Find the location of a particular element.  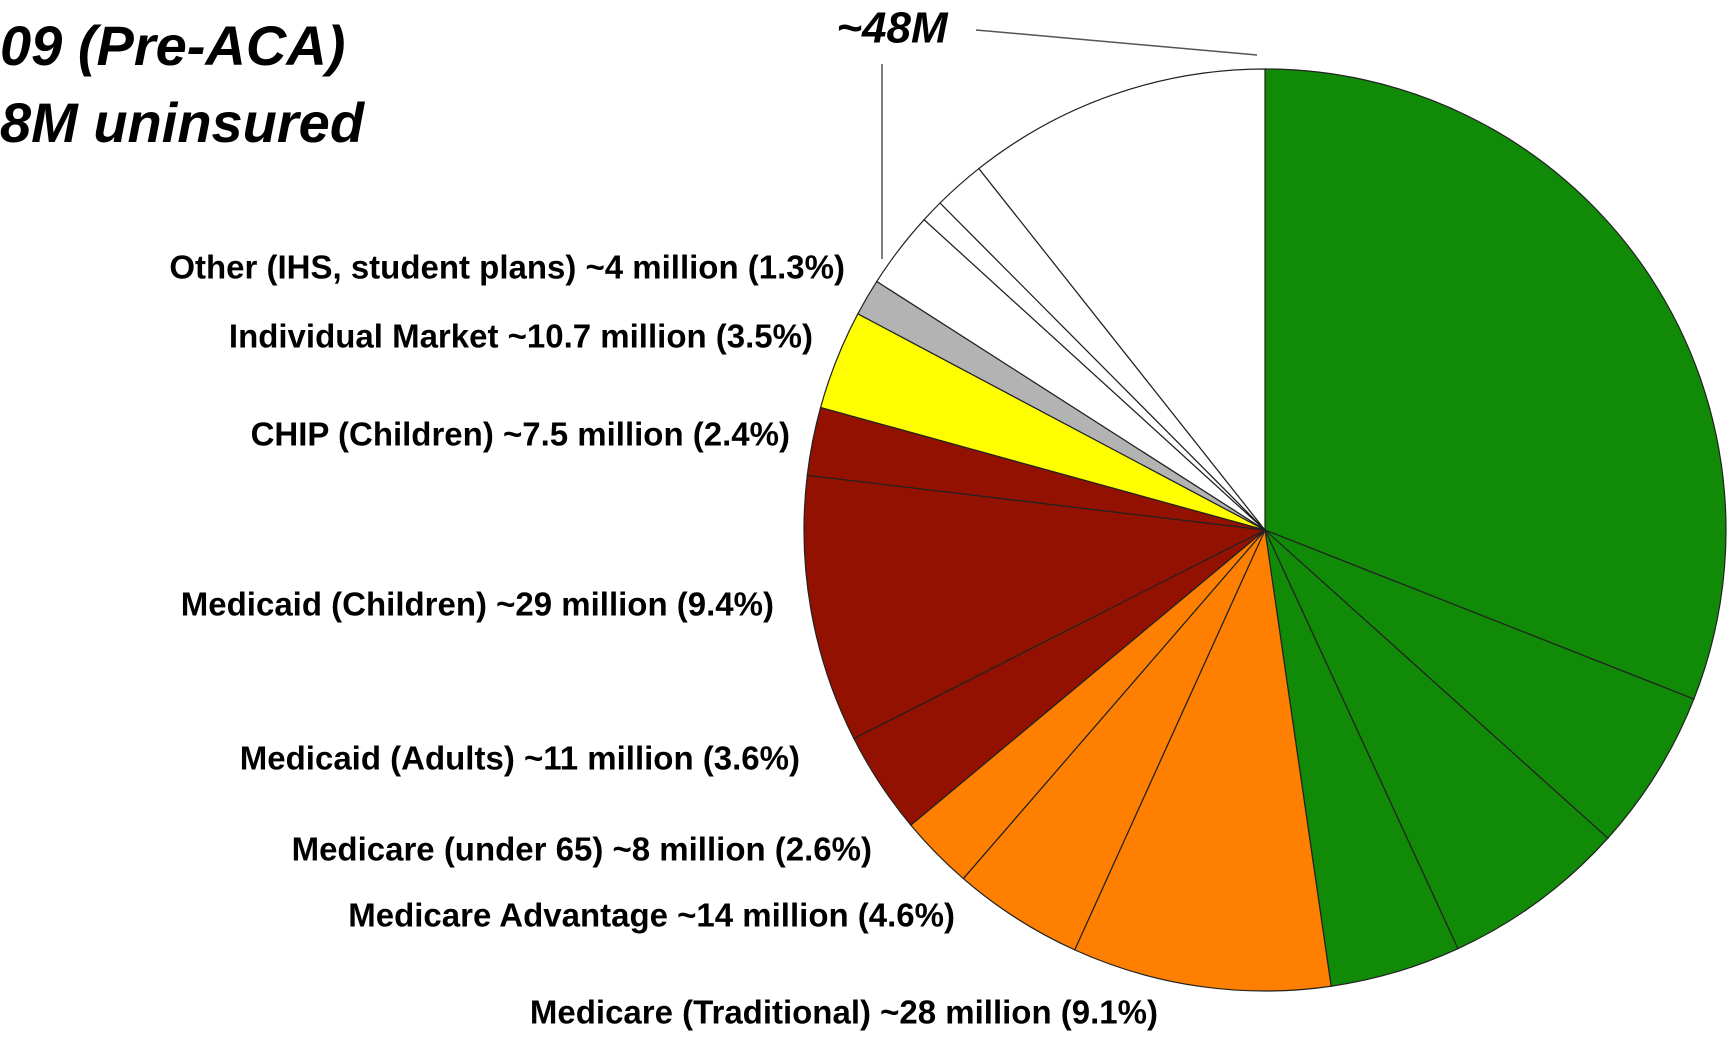

leader-line is located at coordinates (1116, 42).